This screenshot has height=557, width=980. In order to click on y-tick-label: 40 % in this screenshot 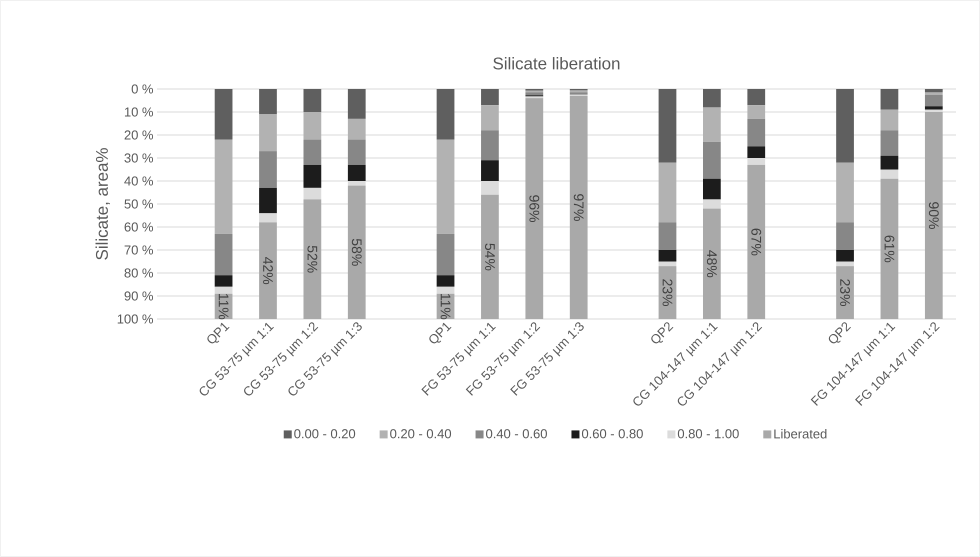, I will do `click(139, 181)`.